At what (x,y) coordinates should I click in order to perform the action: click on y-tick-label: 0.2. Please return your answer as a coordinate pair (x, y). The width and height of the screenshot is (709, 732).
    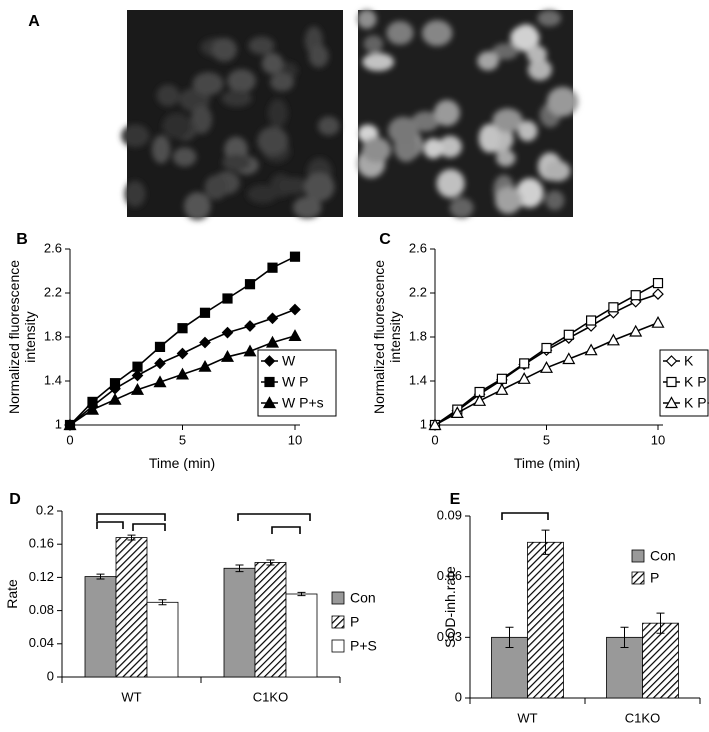
    Looking at the image, I should click on (45, 509).